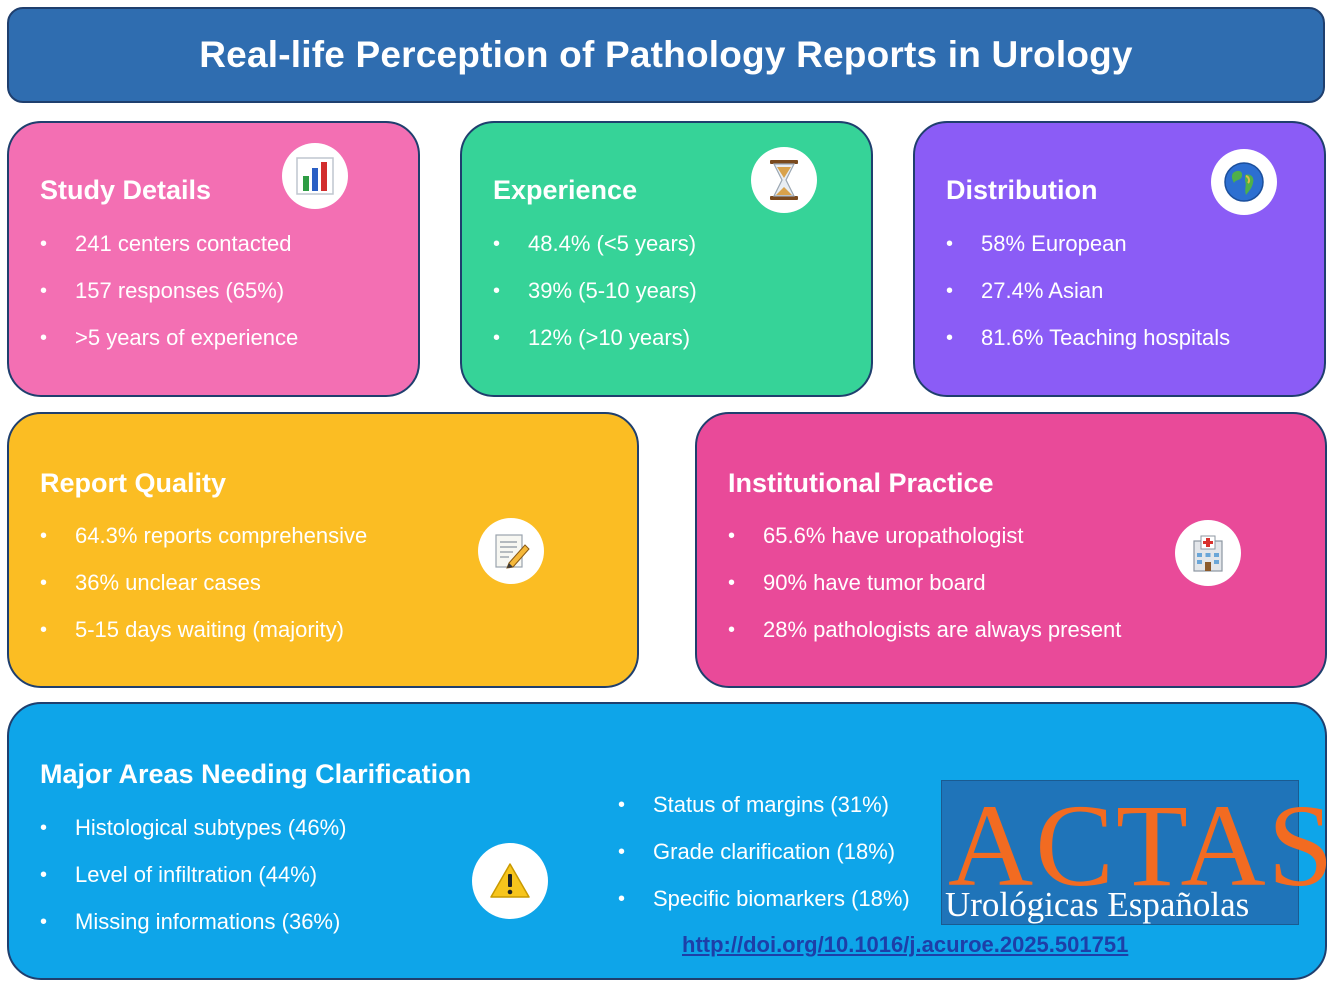  Describe the element at coordinates (256, 774) in the screenshot. I see `card-title: Major Areas Needing Clarification` at that location.